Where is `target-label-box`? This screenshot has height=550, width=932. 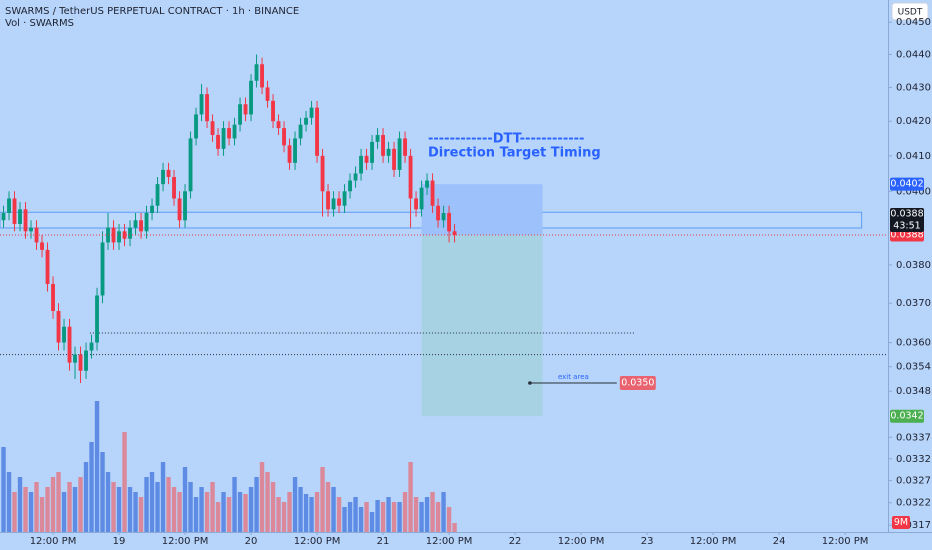
target-label-box is located at coordinates (907, 416).